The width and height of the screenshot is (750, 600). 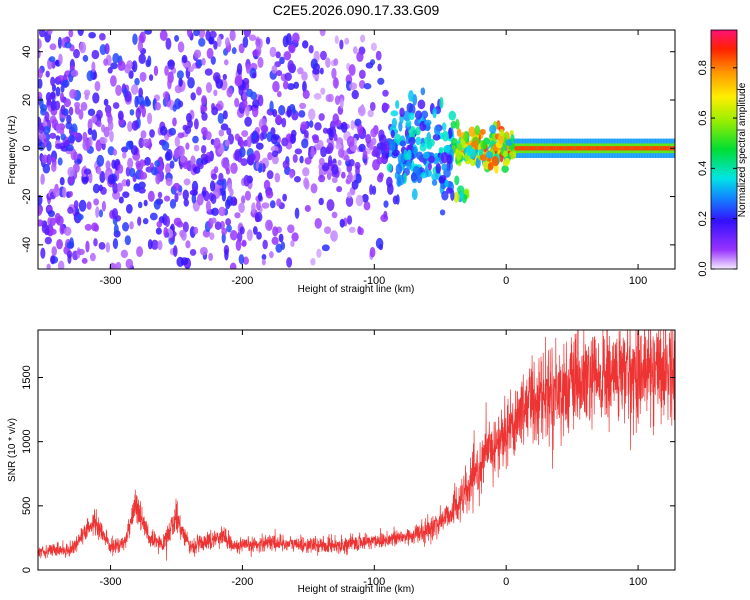 I want to click on spectrogram-ytick-label: 0, so click(x=27, y=148).